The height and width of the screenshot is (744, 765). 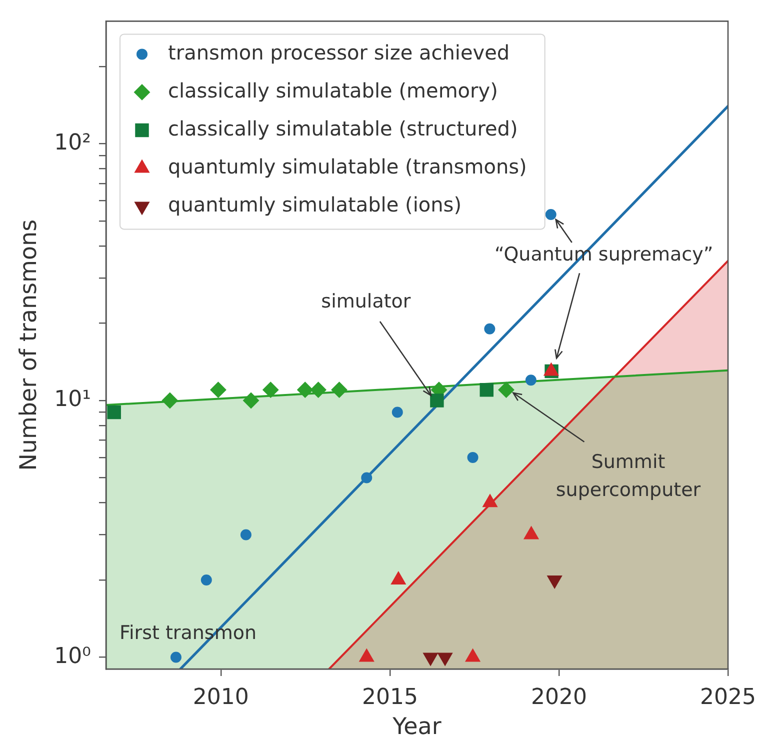 What do you see at coordinates (347, 166) in the screenshot?
I see `legend-label: quantumly simulatable (transmons)` at bounding box center [347, 166].